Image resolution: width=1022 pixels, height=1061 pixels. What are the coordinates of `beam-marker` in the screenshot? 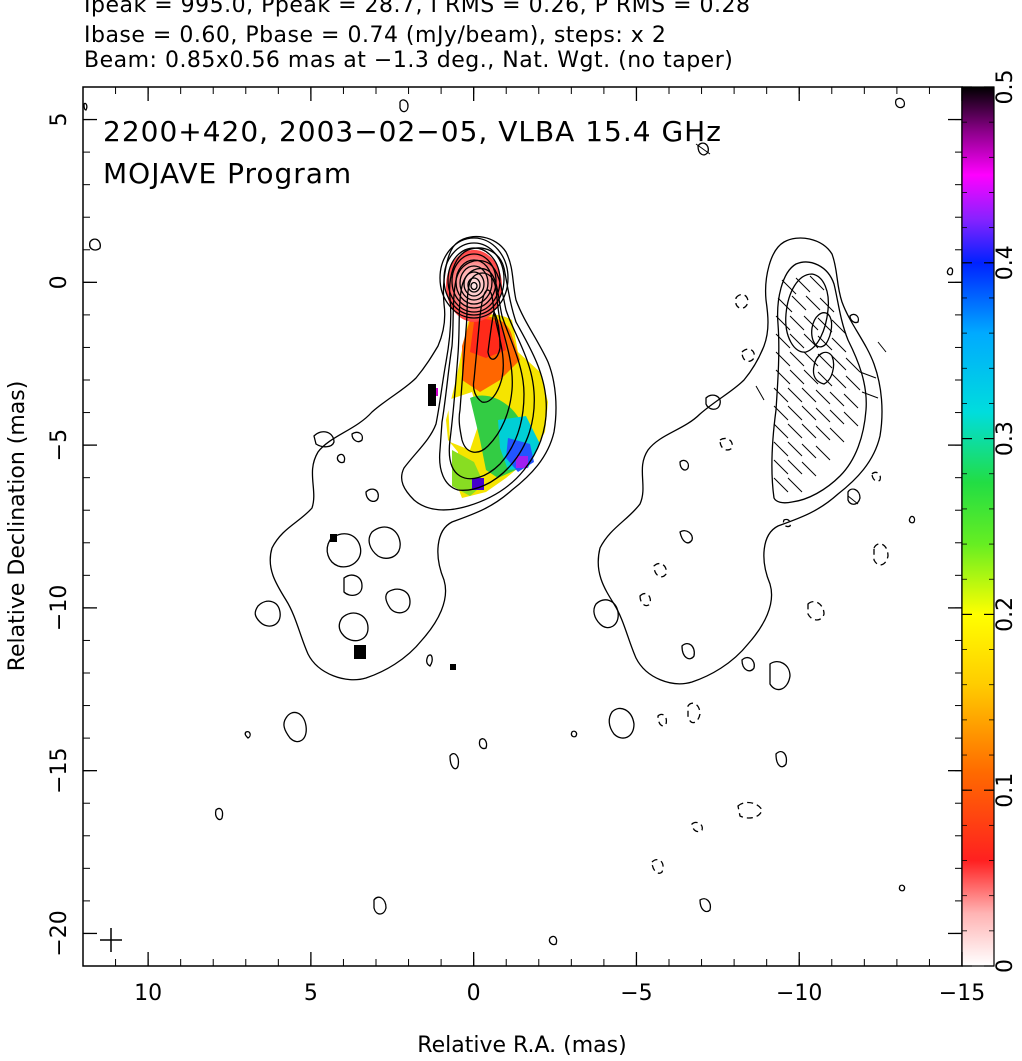 It's located at (111, 940).